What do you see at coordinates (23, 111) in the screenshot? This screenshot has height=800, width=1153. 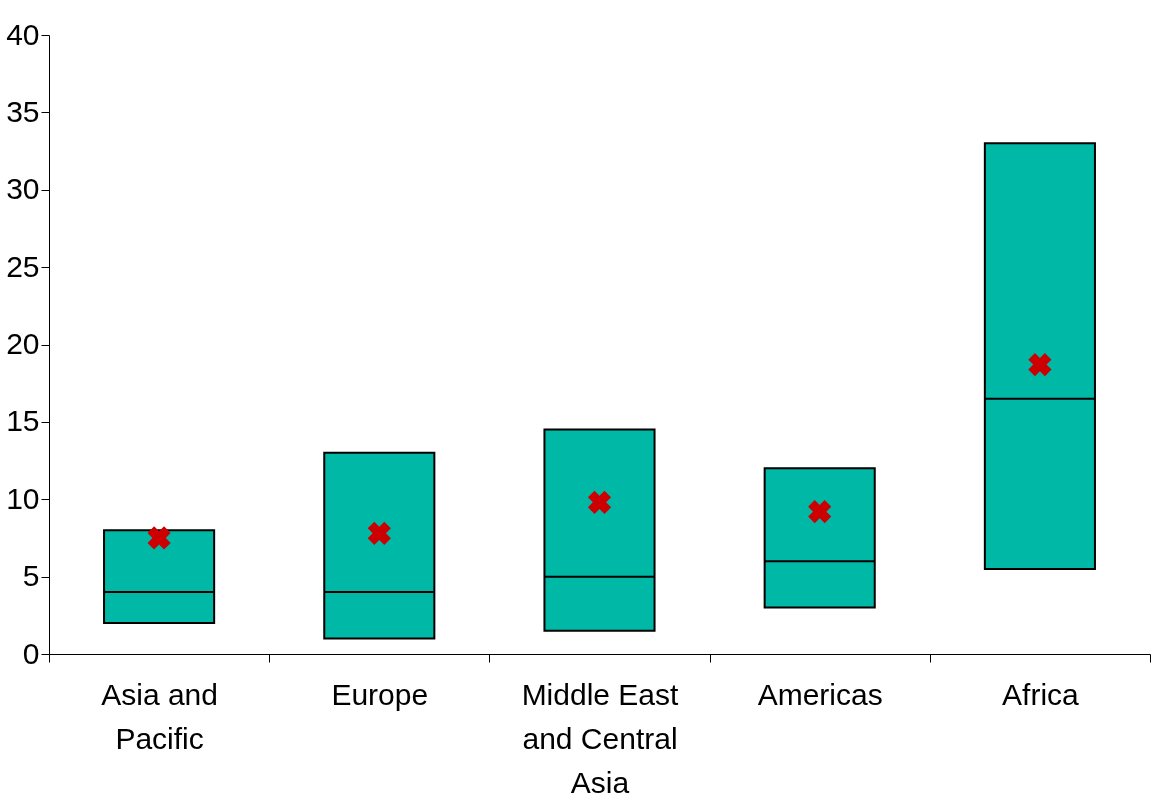 I see `y-tick-label: 35` at bounding box center [23, 111].